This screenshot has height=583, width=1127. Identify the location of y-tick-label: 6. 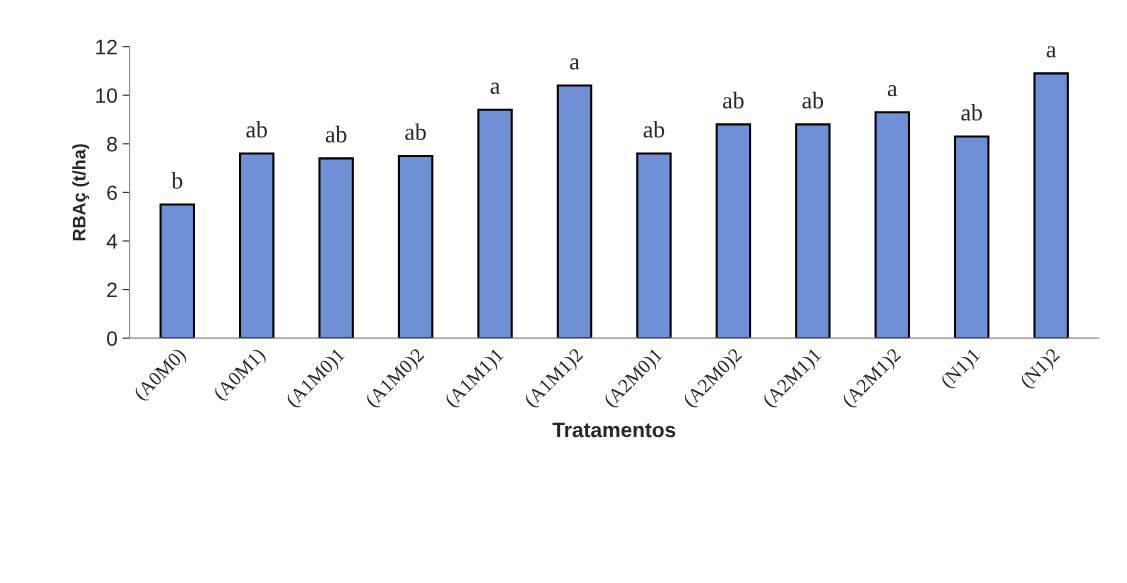
(112, 193).